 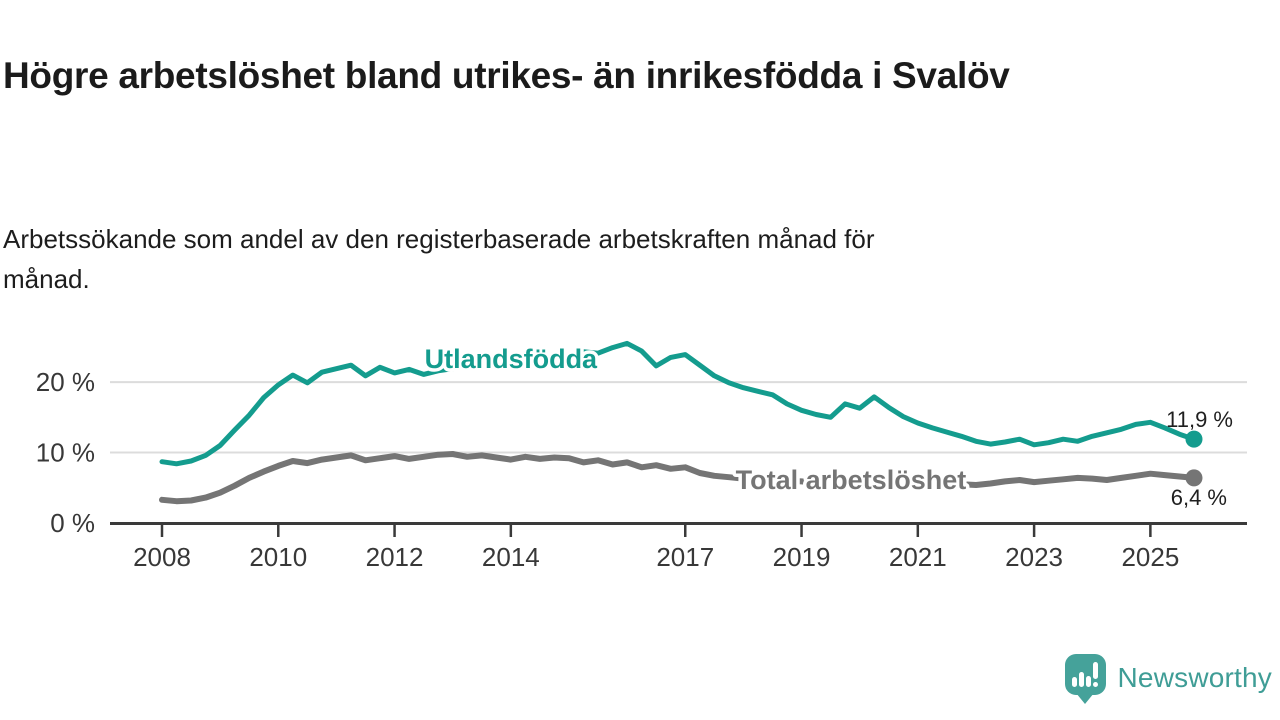 I want to click on end-value-label-total: 6,4 %, so click(x=1199, y=497).